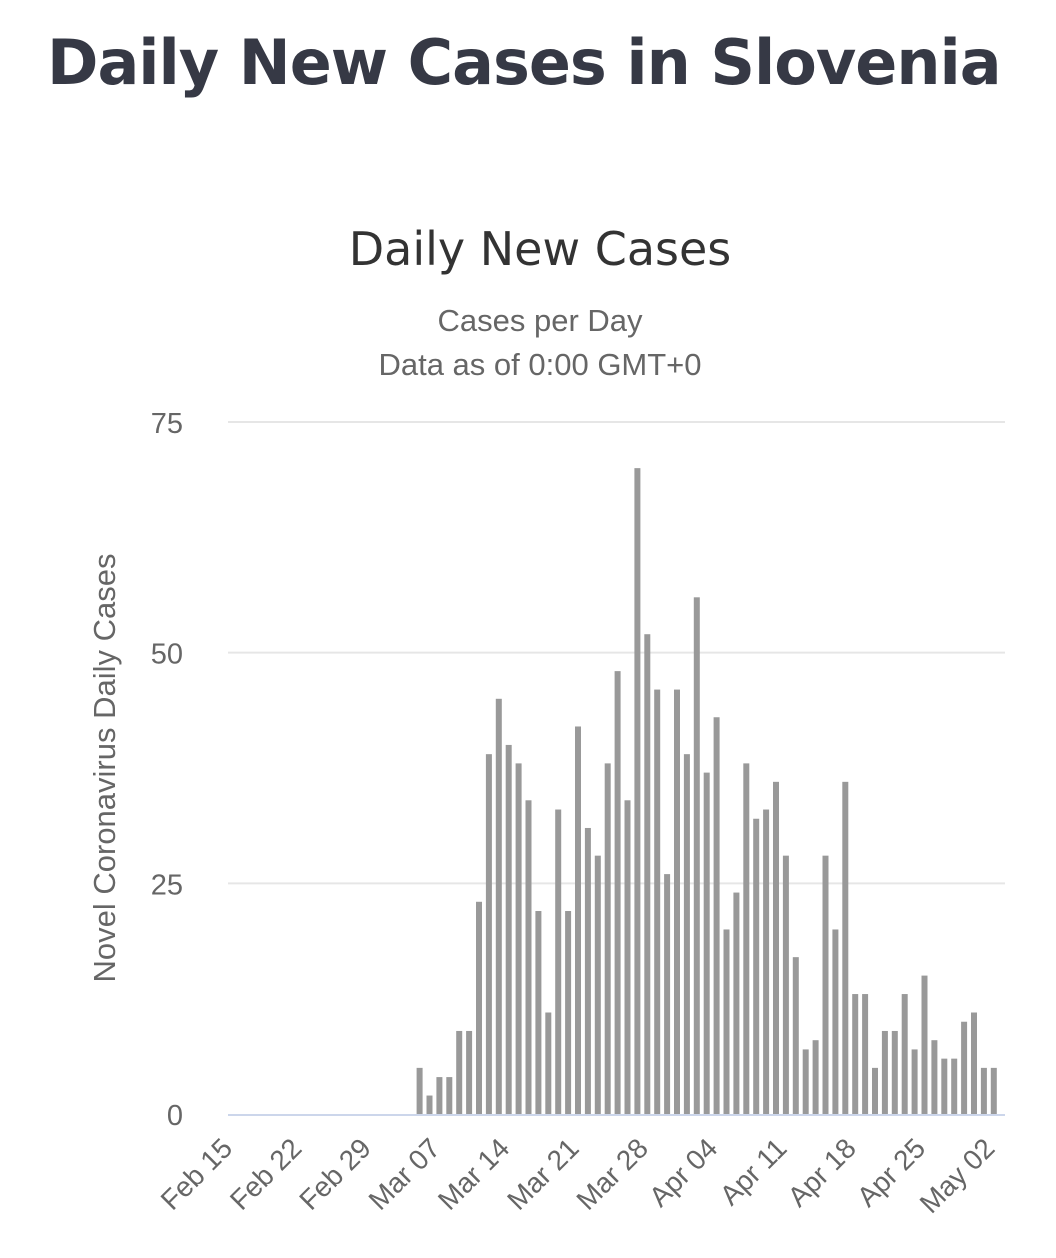 This screenshot has height=1258, width=1056. What do you see at coordinates (540, 364) in the screenshot?
I see `chart-subtitle-date: Data as of 0:00 GMT+0` at bounding box center [540, 364].